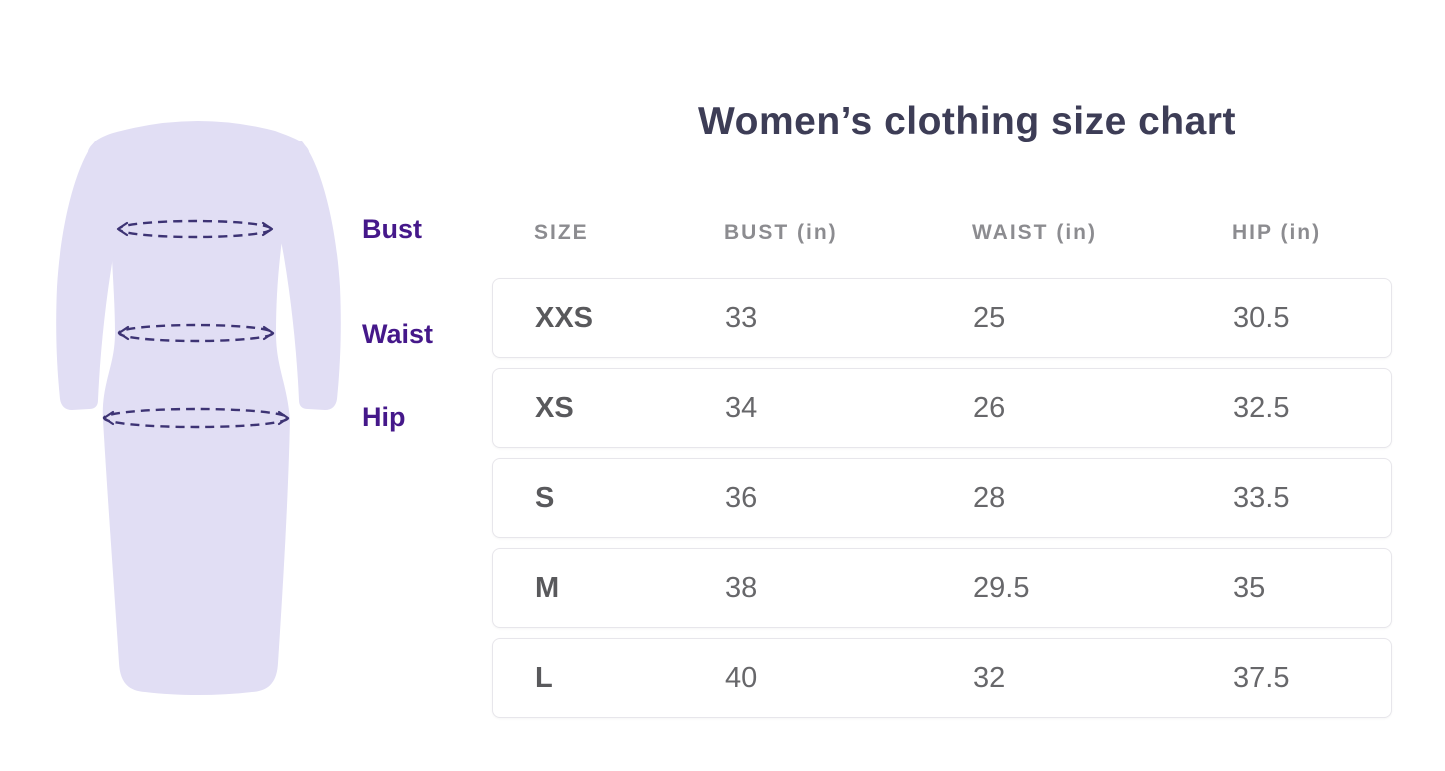 This screenshot has width=1445, height=771. I want to click on table-row: XS 34 26 32.5, so click(942, 408).